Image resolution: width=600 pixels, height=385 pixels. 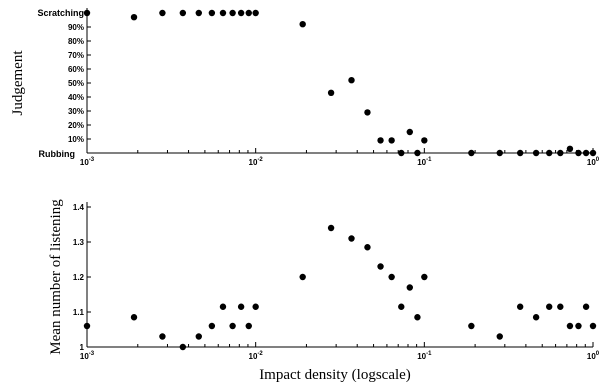 I want to click on scratching-label: Scratching, so click(x=60, y=13).